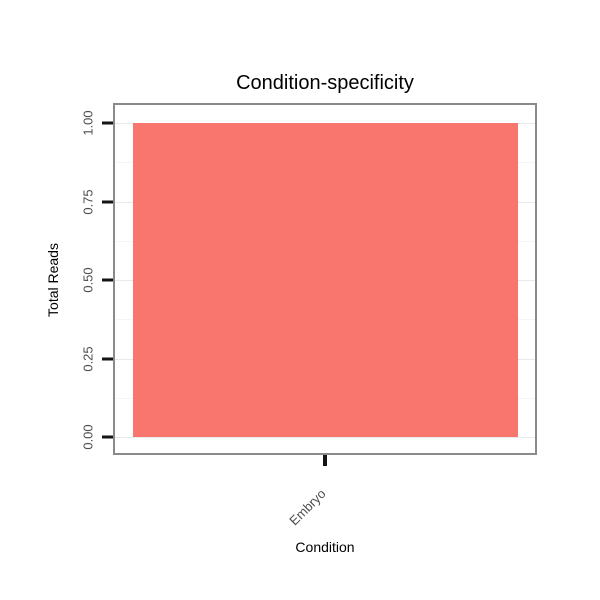 The height and width of the screenshot is (600, 600). I want to click on x-axis-title: Condition, so click(325, 547).